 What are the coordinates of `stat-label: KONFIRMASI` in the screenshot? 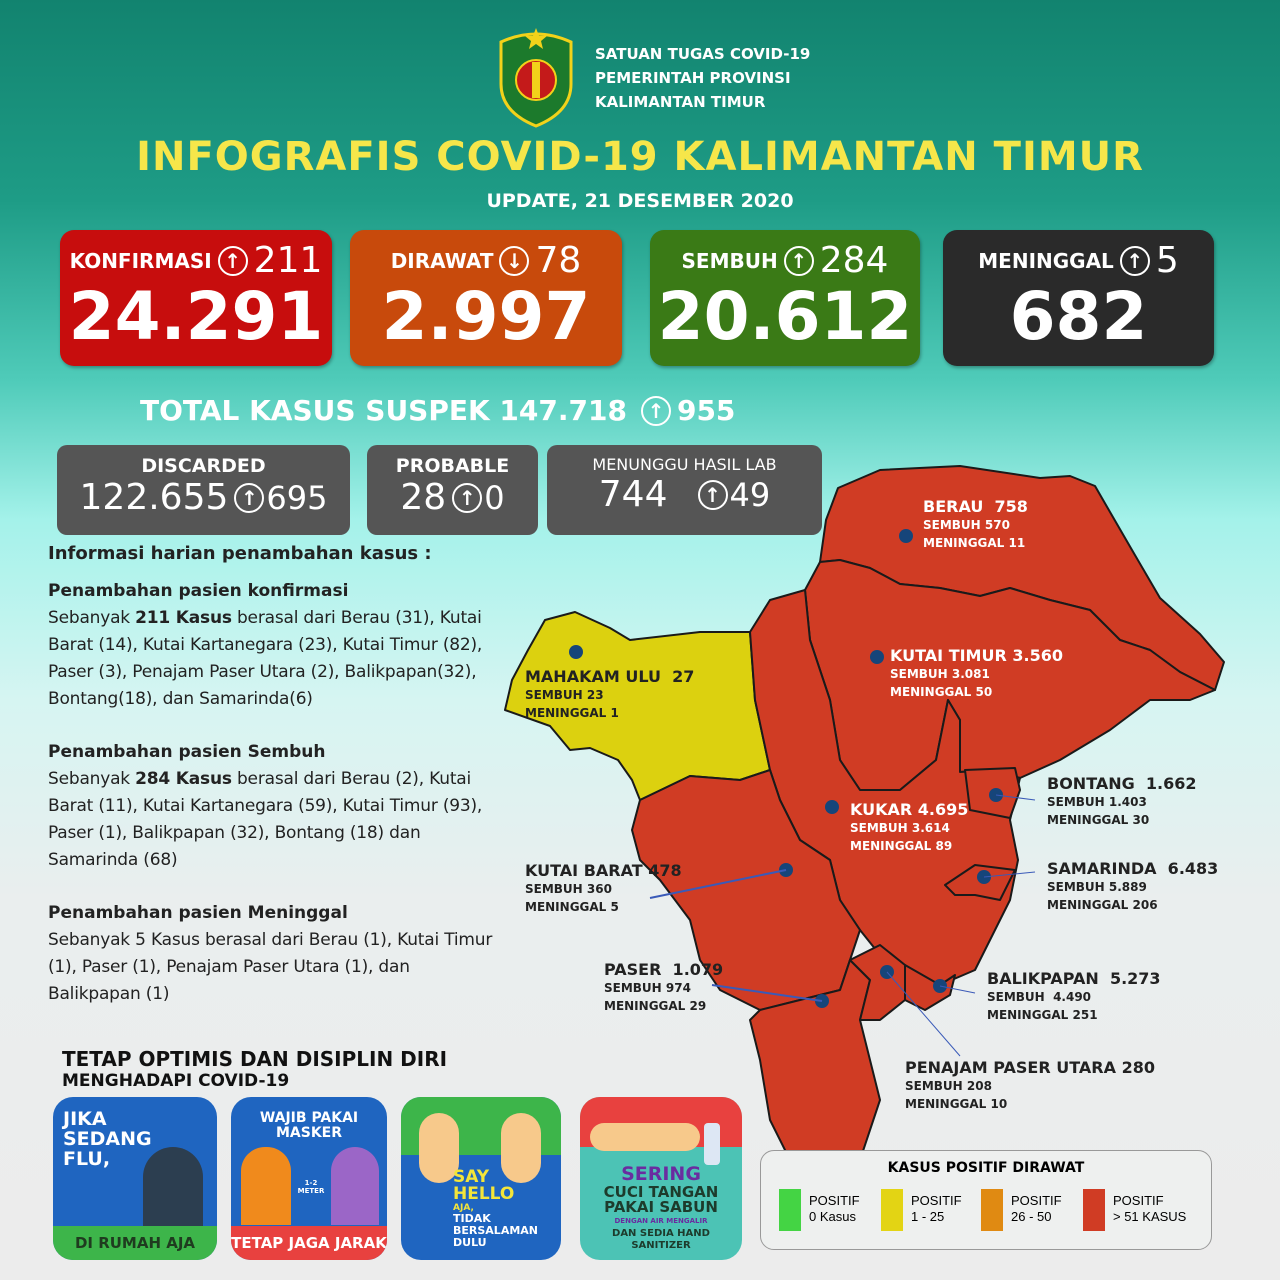 It's located at (140, 260).